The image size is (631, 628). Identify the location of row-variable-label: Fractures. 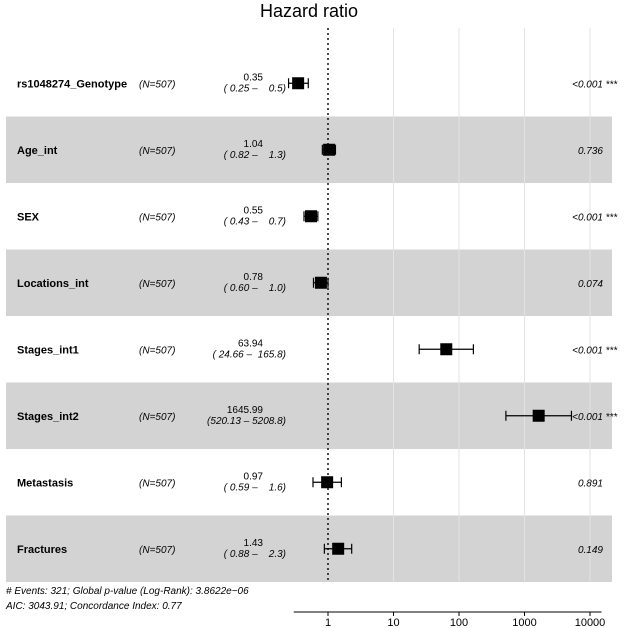
(42, 550).